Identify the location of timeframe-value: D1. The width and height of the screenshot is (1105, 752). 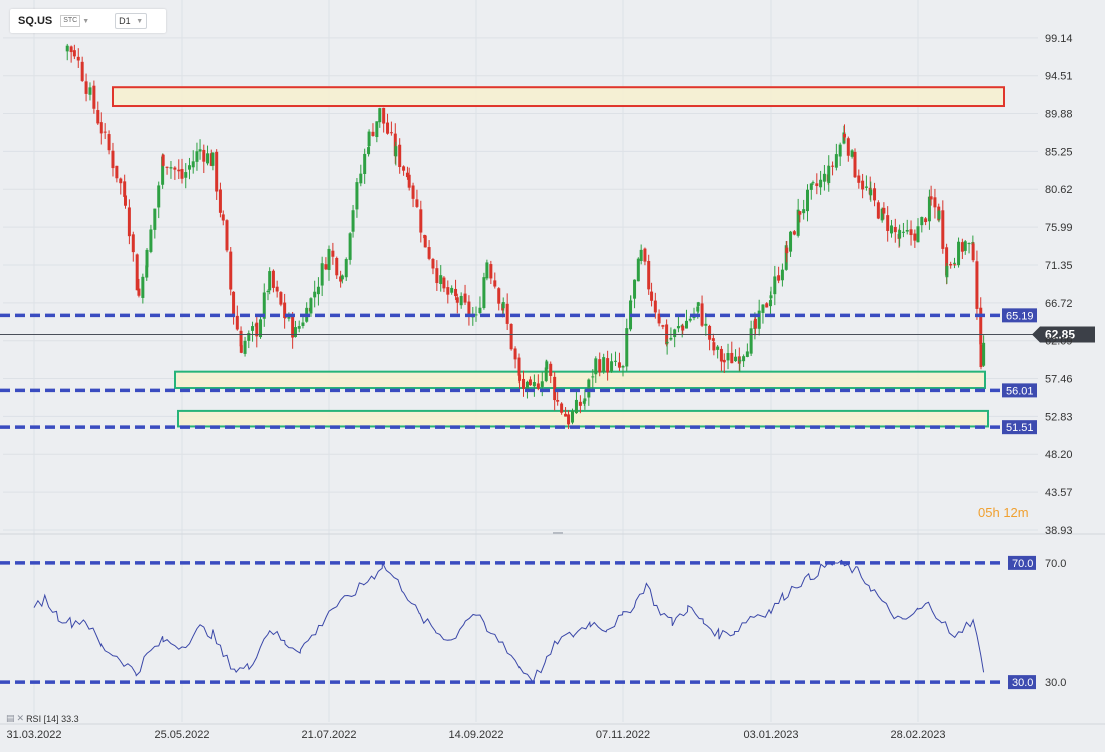
(125, 21).